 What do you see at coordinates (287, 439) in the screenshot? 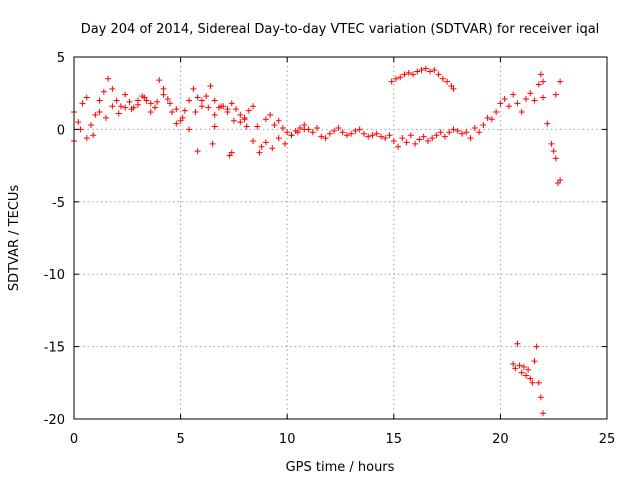
I see `x-tick-label: 10` at bounding box center [287, 439].